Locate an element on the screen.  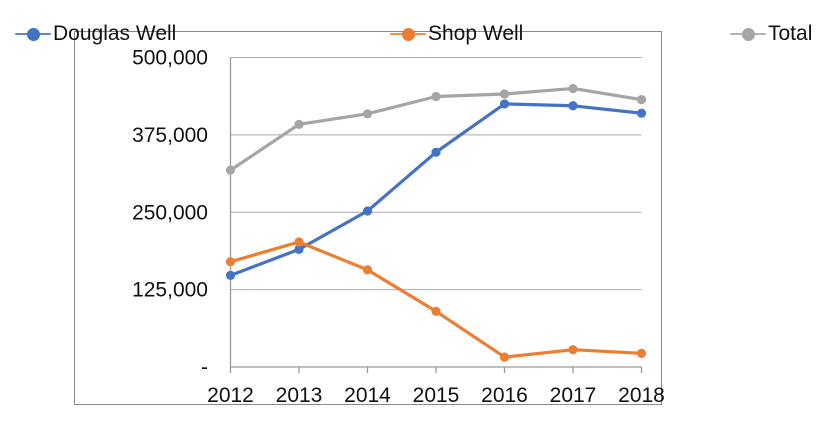
legend-marker-douglas-well-icon is located at coordinates (33, 34).